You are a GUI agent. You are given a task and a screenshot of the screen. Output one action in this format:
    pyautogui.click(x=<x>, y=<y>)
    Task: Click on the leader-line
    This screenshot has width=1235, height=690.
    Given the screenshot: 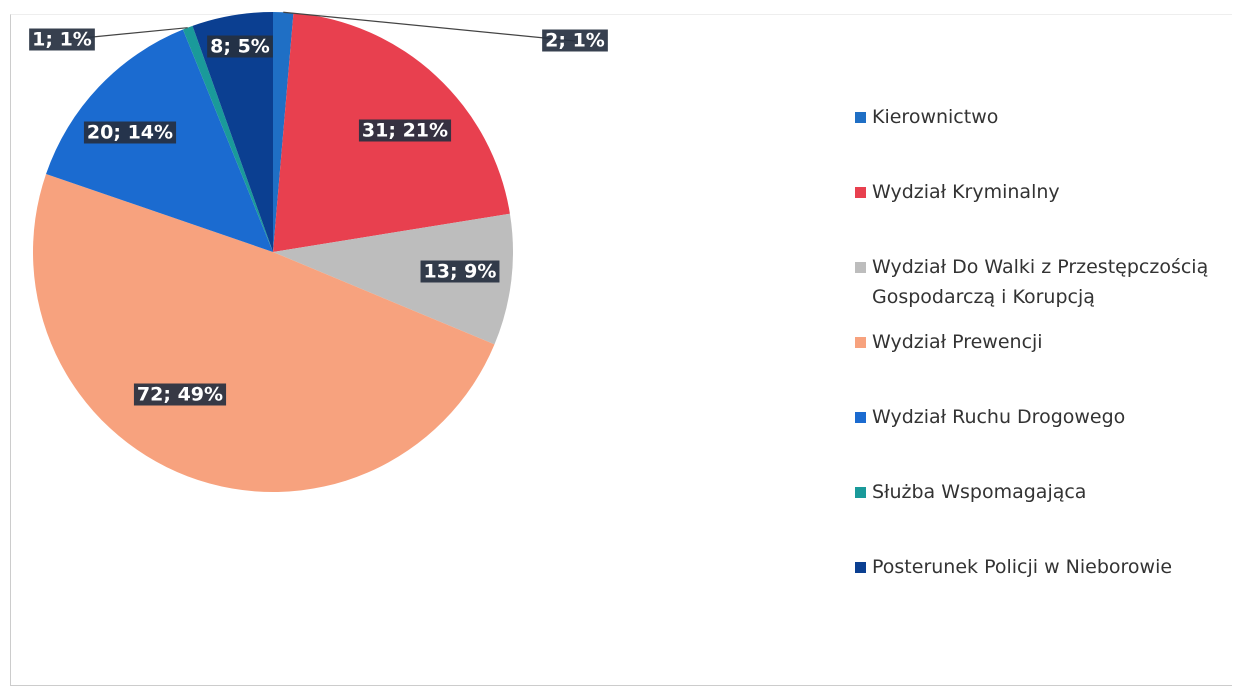 What is the action you would take?
    pyautogui.click(x=429, y=26)
    